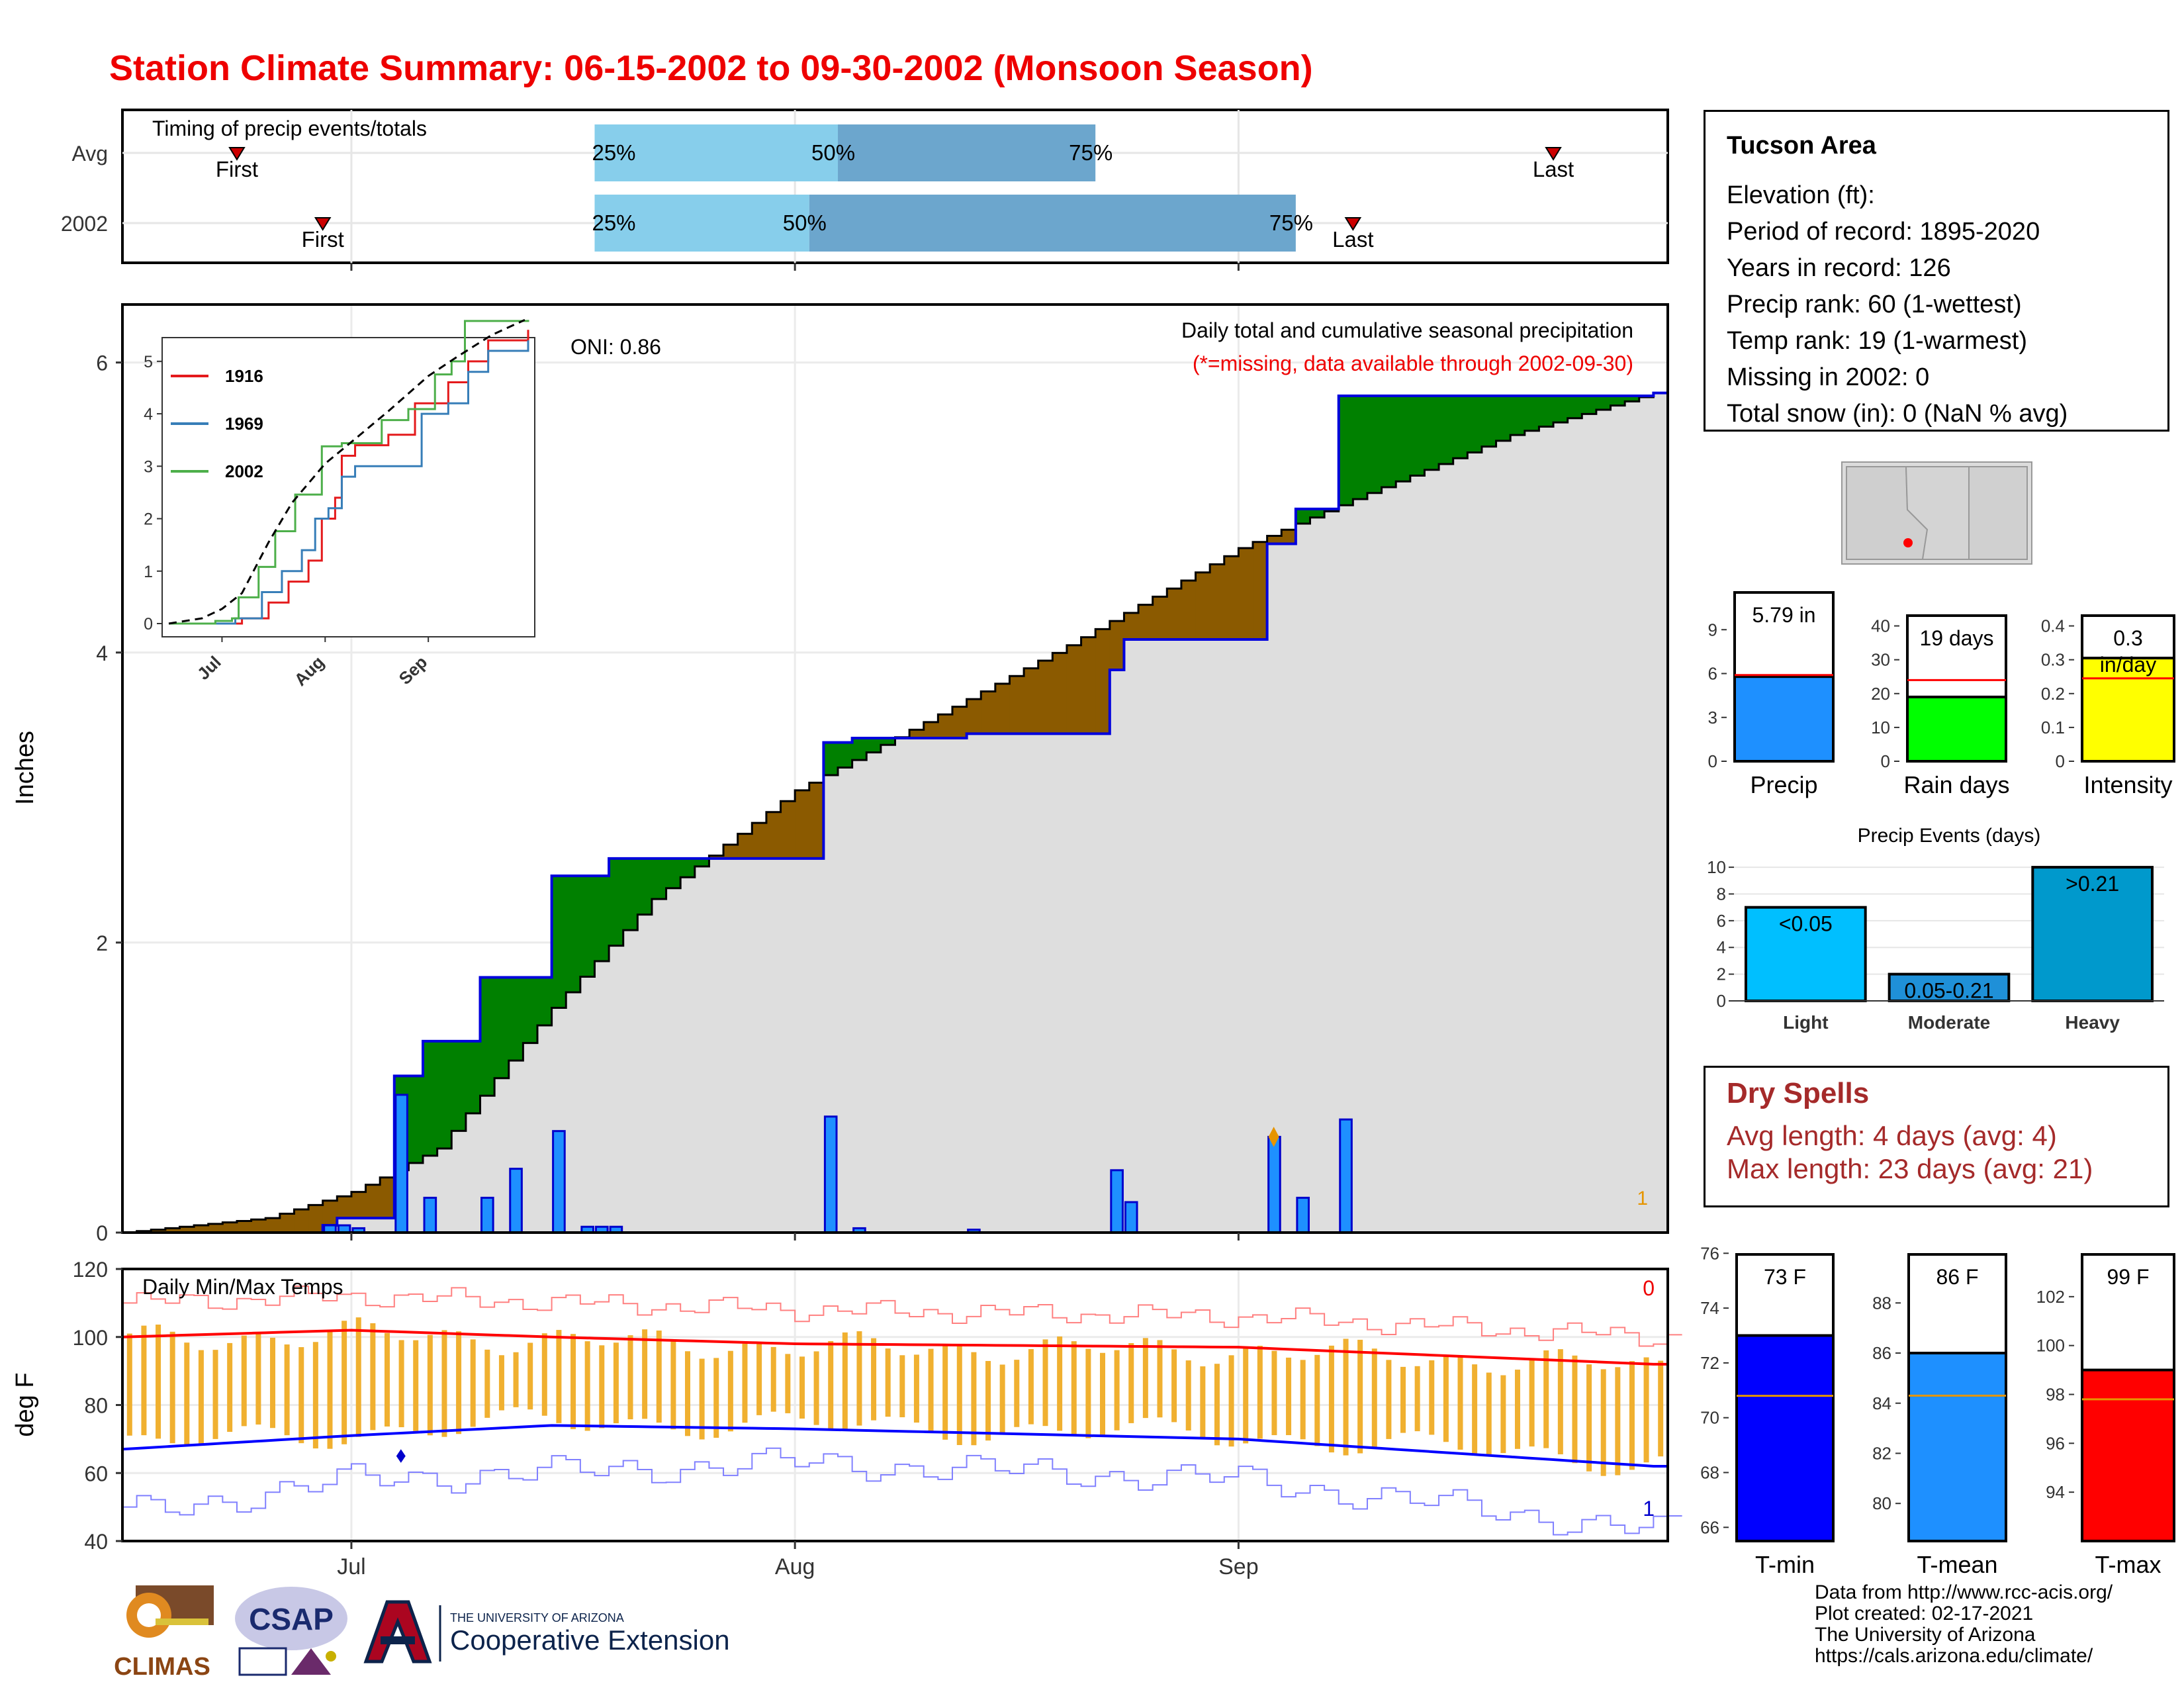  What do you see at coordinates (717, 152) in the screenshot?
I see `timing-bar-lower-avg` at bounding box center [717, 152].